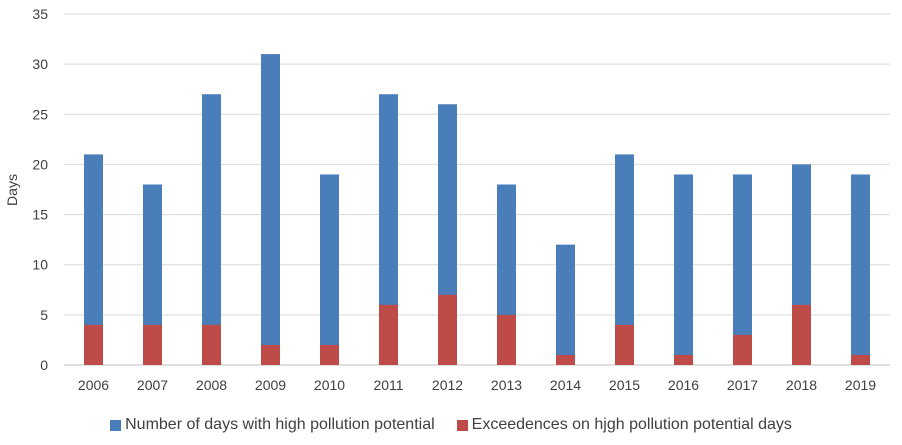 The width and height of the screenshot is (902, 445). I want to click on x-tick-label: 2019, so click(860, 385).